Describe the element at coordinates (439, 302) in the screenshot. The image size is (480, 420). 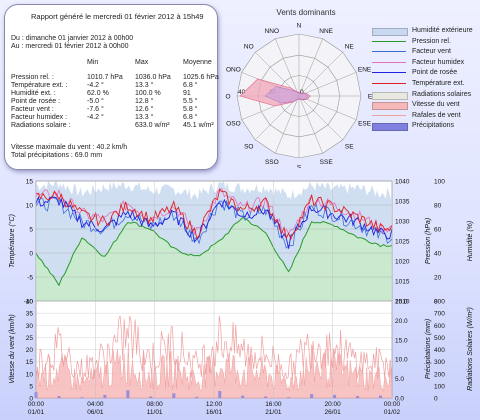
I see `radiation-tick: 800` at that location.